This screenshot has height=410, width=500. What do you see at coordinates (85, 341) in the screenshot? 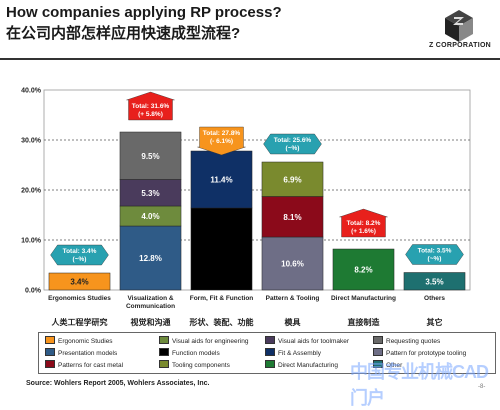
I see `legend-label: Ergonomic Studies` at bounding box center [85, 341].